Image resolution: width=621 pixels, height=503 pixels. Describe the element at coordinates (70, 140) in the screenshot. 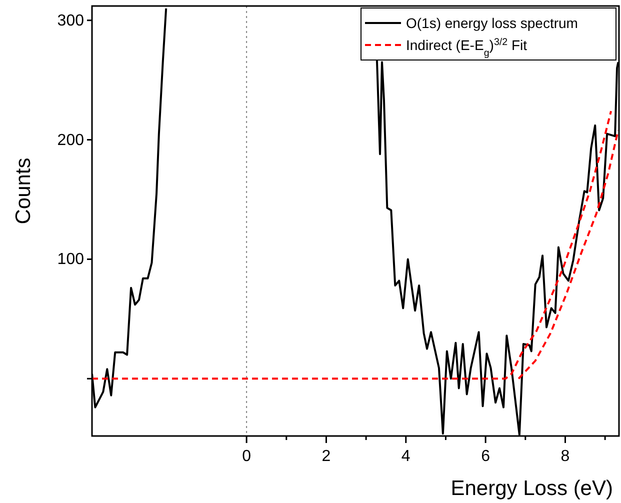

I see `y-tick-label: 200` at that location.